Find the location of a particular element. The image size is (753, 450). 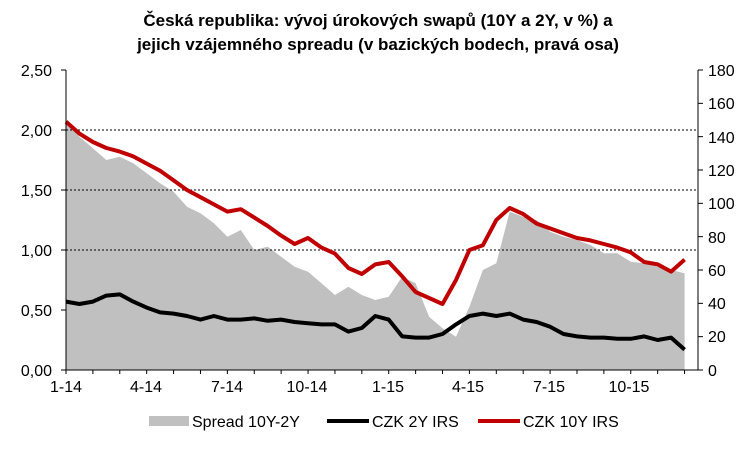

y-left-tick-label: 0,50 is located at coordinates (36, 311).